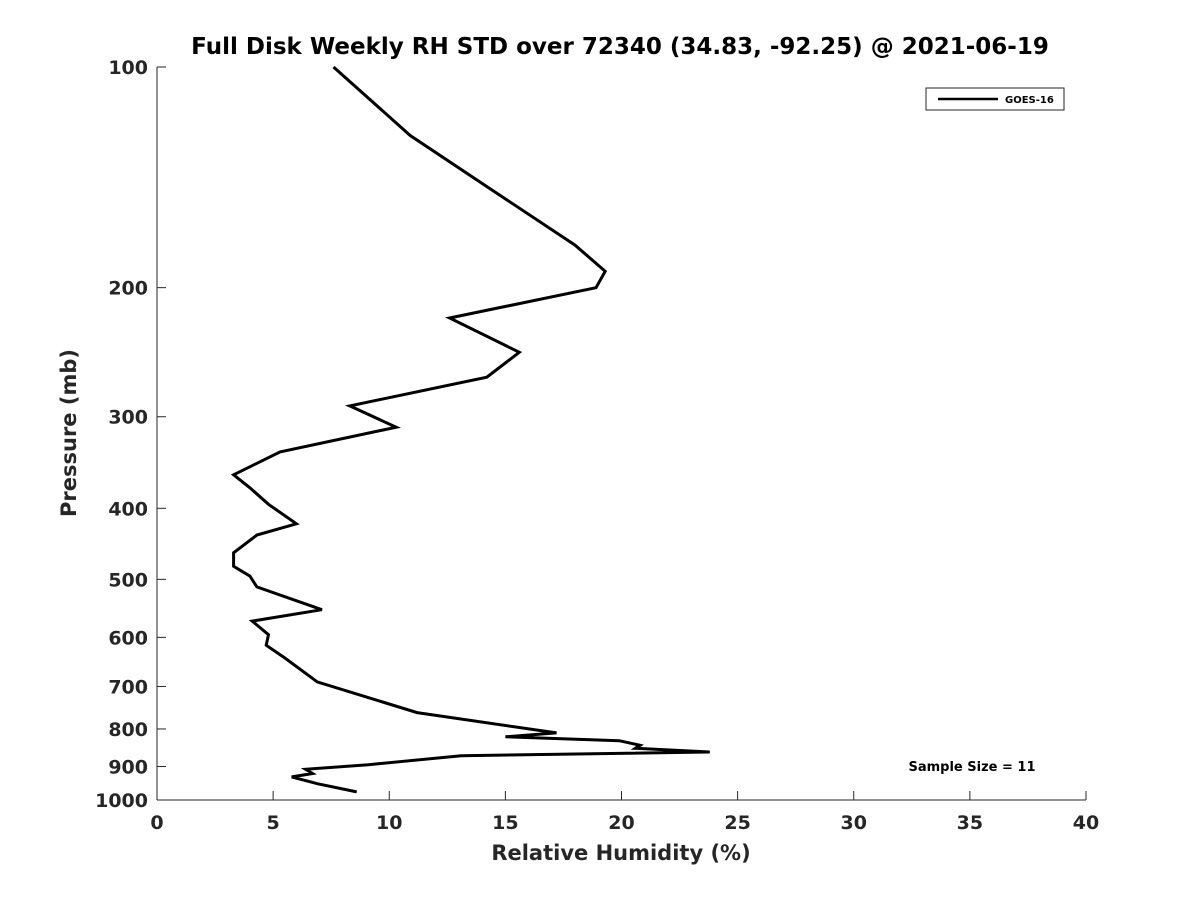 The width and height of the screenshot is (1200, 900). Describe the element at coordinates (128, 767) in the screenshot. I see `y-tick-label: 900` at that location.